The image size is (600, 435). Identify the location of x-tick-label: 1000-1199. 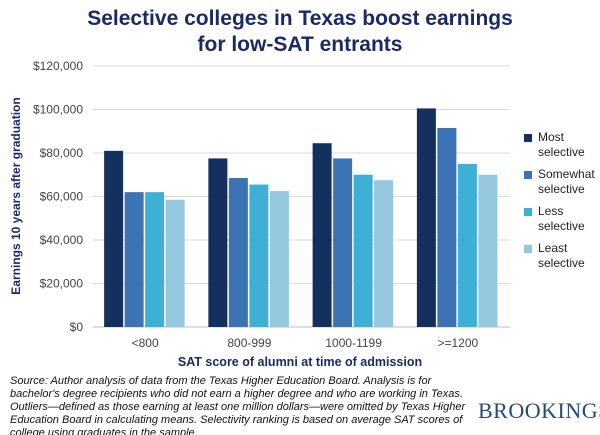
(353, 343).